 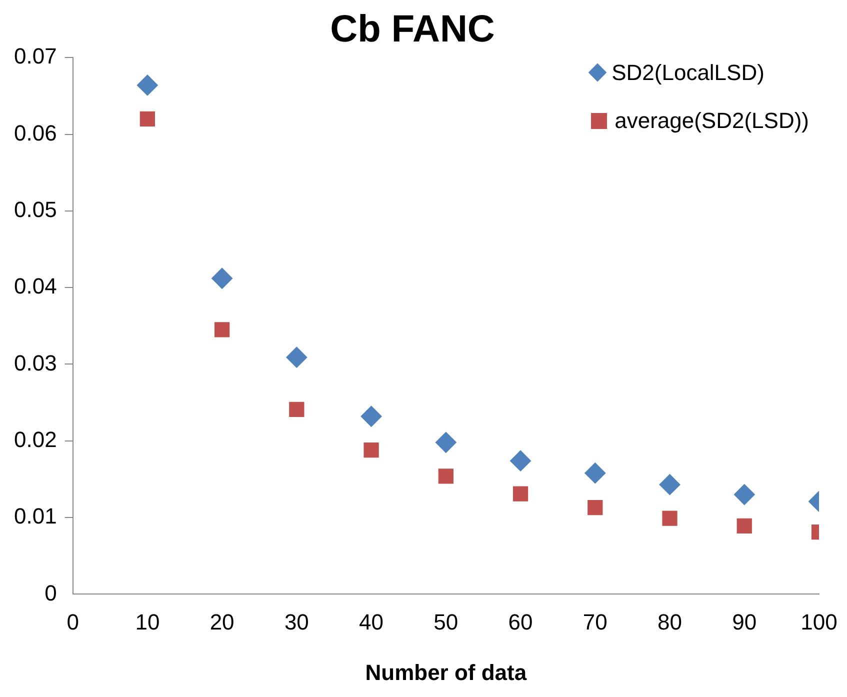 I want to click on x-tick-label: 80, so click(x=670, y=621).